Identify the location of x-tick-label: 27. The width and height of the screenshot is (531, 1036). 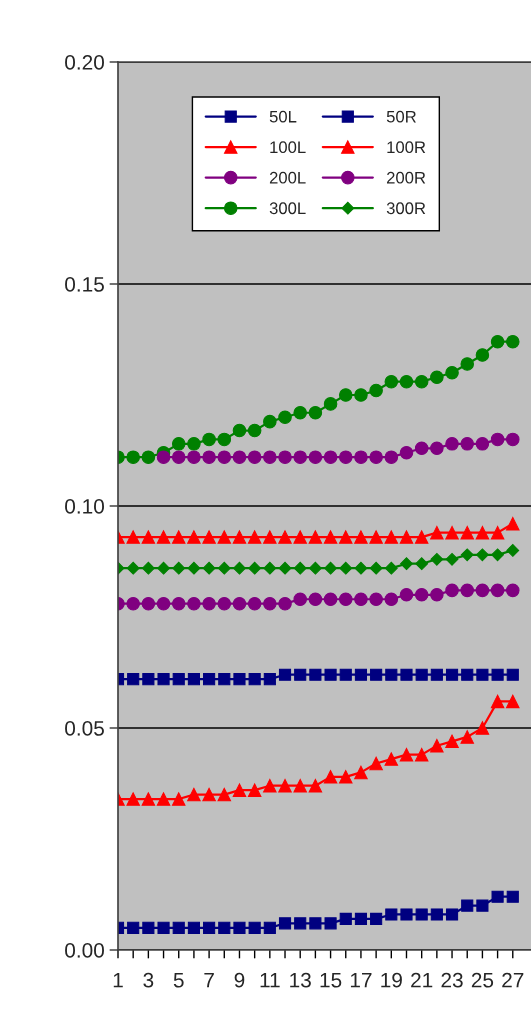
(513, 980).